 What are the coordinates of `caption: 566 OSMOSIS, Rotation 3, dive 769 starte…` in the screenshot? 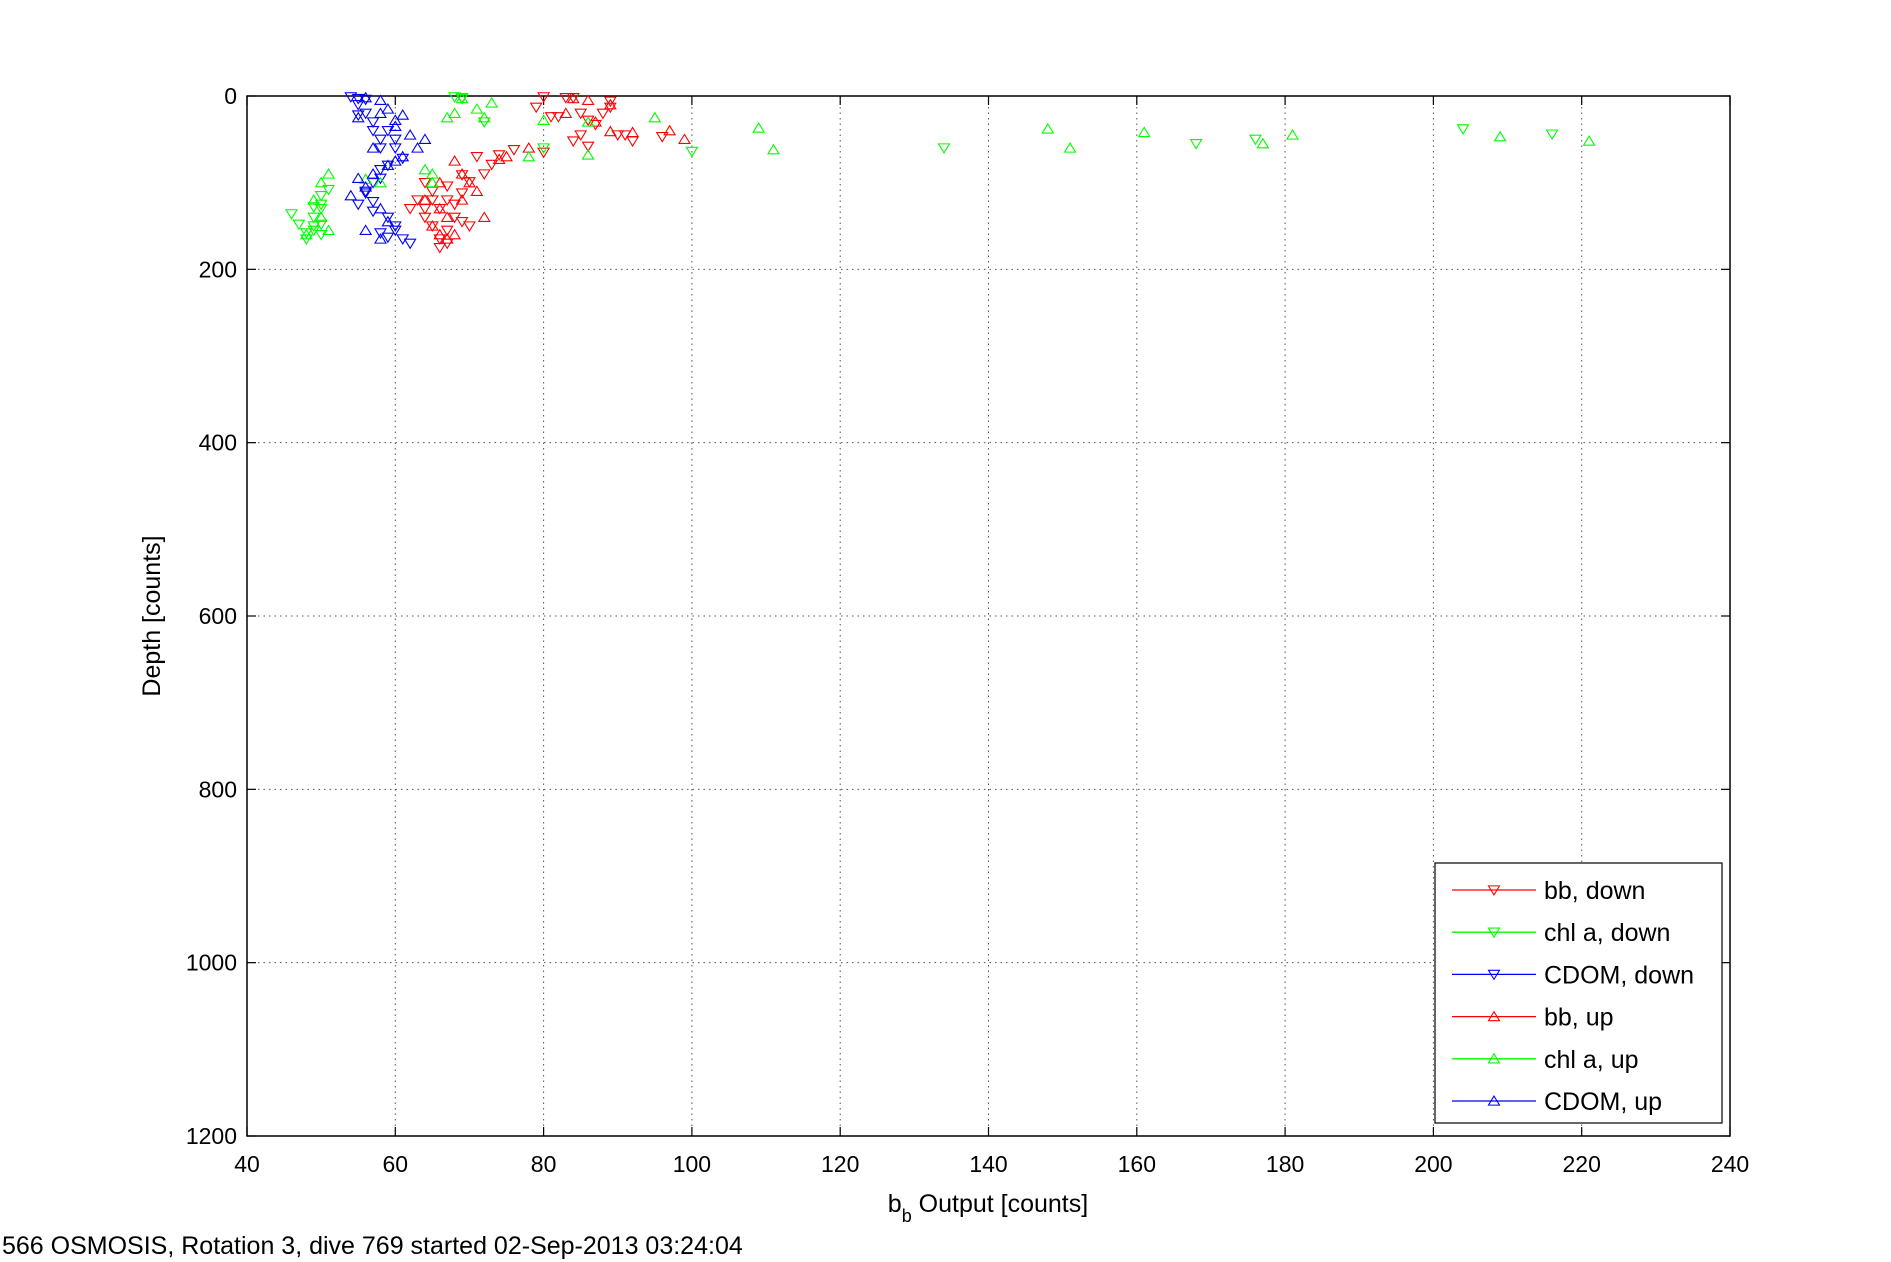 It's located at (372, 1246).